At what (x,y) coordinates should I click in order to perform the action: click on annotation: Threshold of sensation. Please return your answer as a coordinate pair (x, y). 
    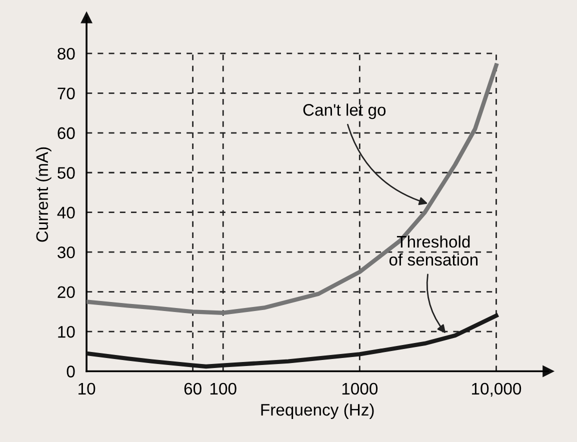
    Looking at the image, I should click on (433, 250).